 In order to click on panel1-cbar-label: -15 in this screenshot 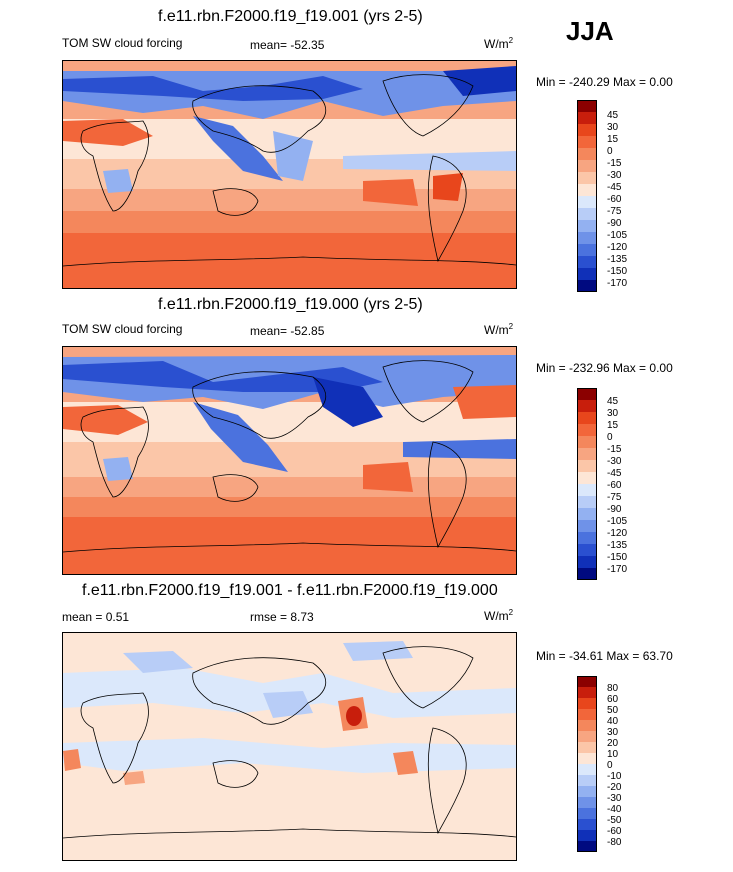, I will do `click(614, 163)`.